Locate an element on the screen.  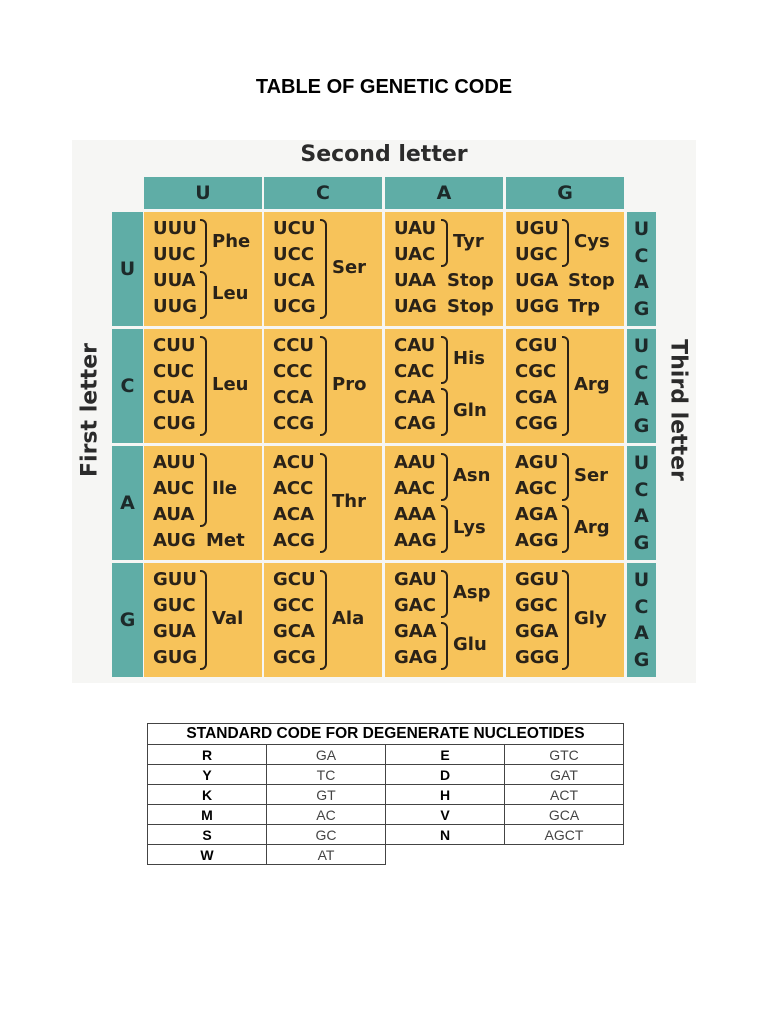
codon: CGG is located at coordinates (536, 423).